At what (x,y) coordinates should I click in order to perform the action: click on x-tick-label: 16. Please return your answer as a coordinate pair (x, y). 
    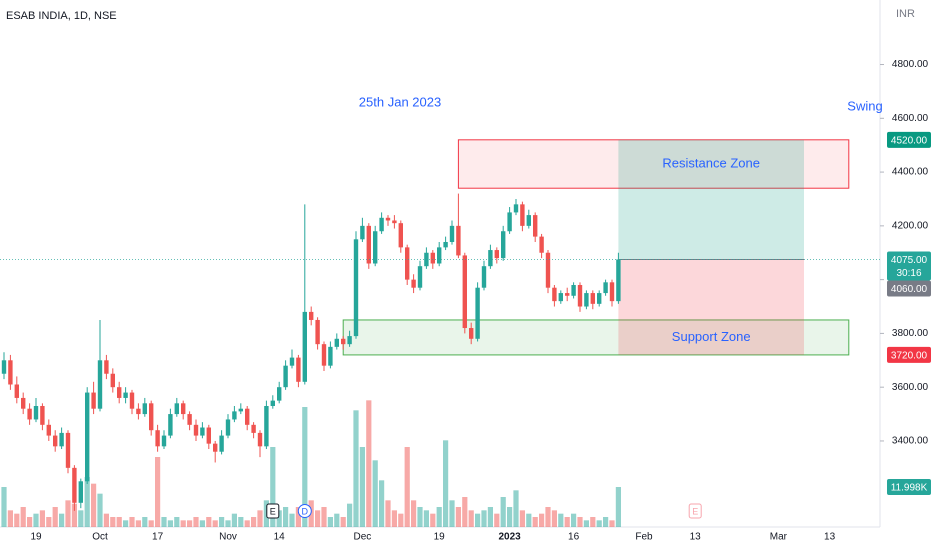
    Looking at the image, I should click on (574, 537).